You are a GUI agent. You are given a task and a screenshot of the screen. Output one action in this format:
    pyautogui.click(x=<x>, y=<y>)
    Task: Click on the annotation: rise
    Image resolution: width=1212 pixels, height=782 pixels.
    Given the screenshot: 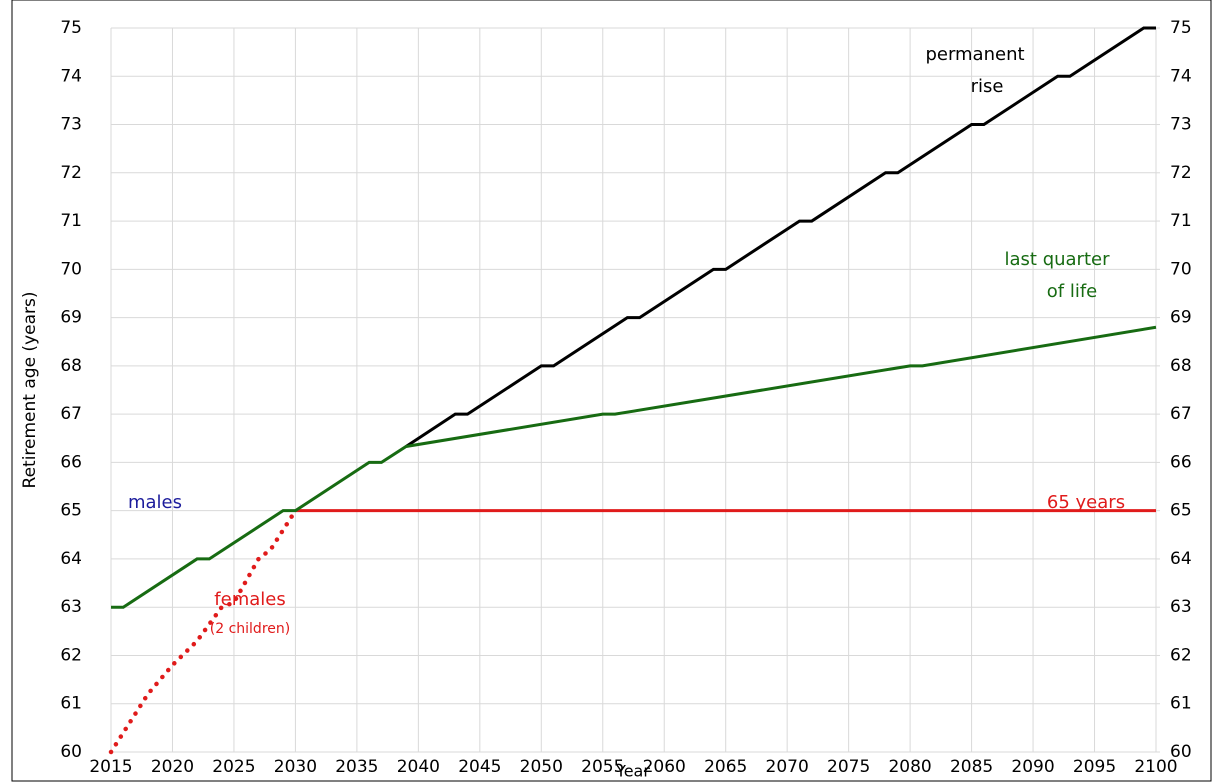 What is the action you would take?
    pyautogui.click(x=987, y=86)
    